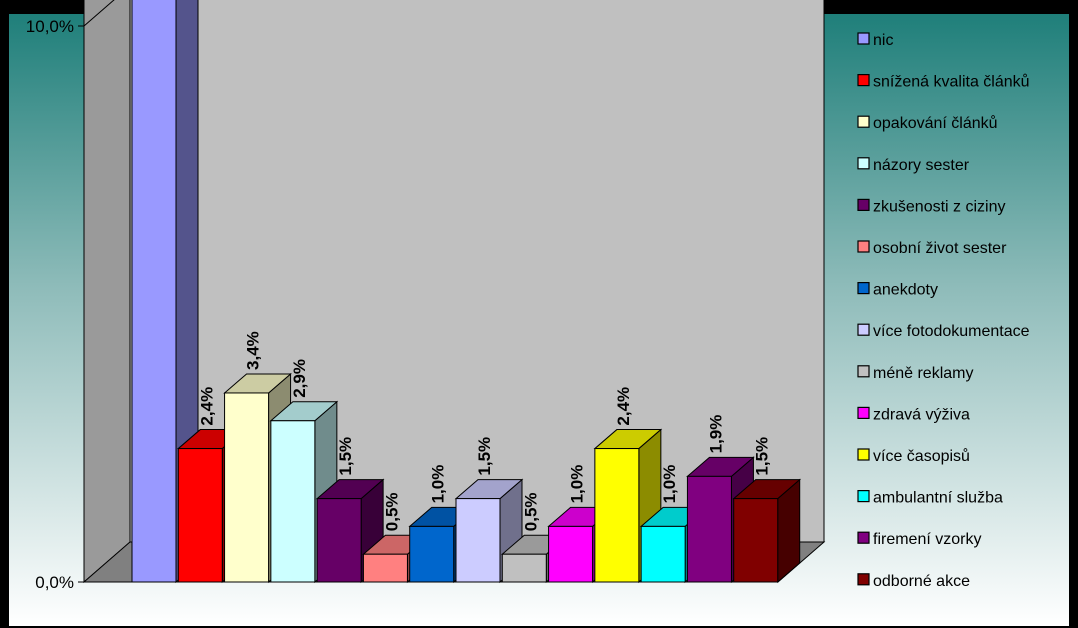  What do you see at coordinates (299, 378) in the screenshot?
I see `data-label: 2,9%` at bounding box center [299, 378].